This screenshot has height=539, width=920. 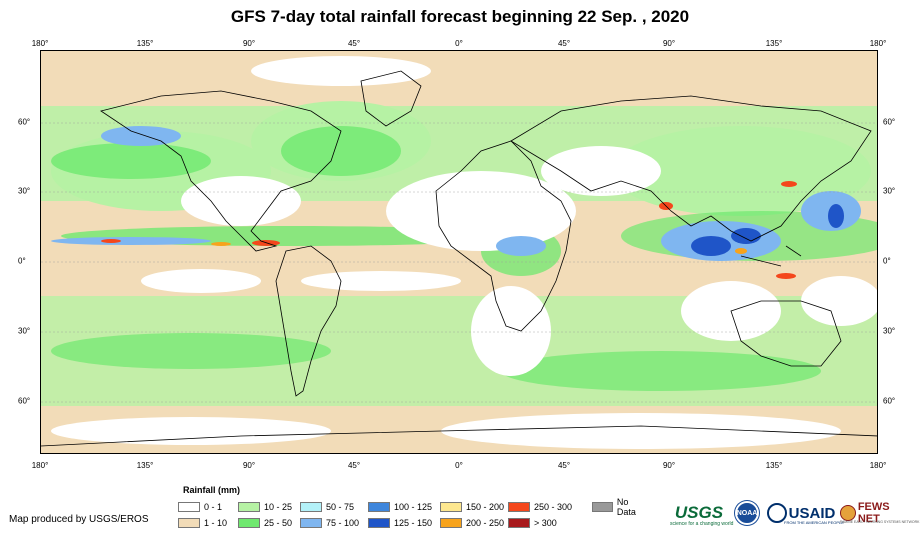 What do you see at coordinates (848, 513) in the screenshot?
I see `fews-globe-icon` at bounding box center [848, 513].